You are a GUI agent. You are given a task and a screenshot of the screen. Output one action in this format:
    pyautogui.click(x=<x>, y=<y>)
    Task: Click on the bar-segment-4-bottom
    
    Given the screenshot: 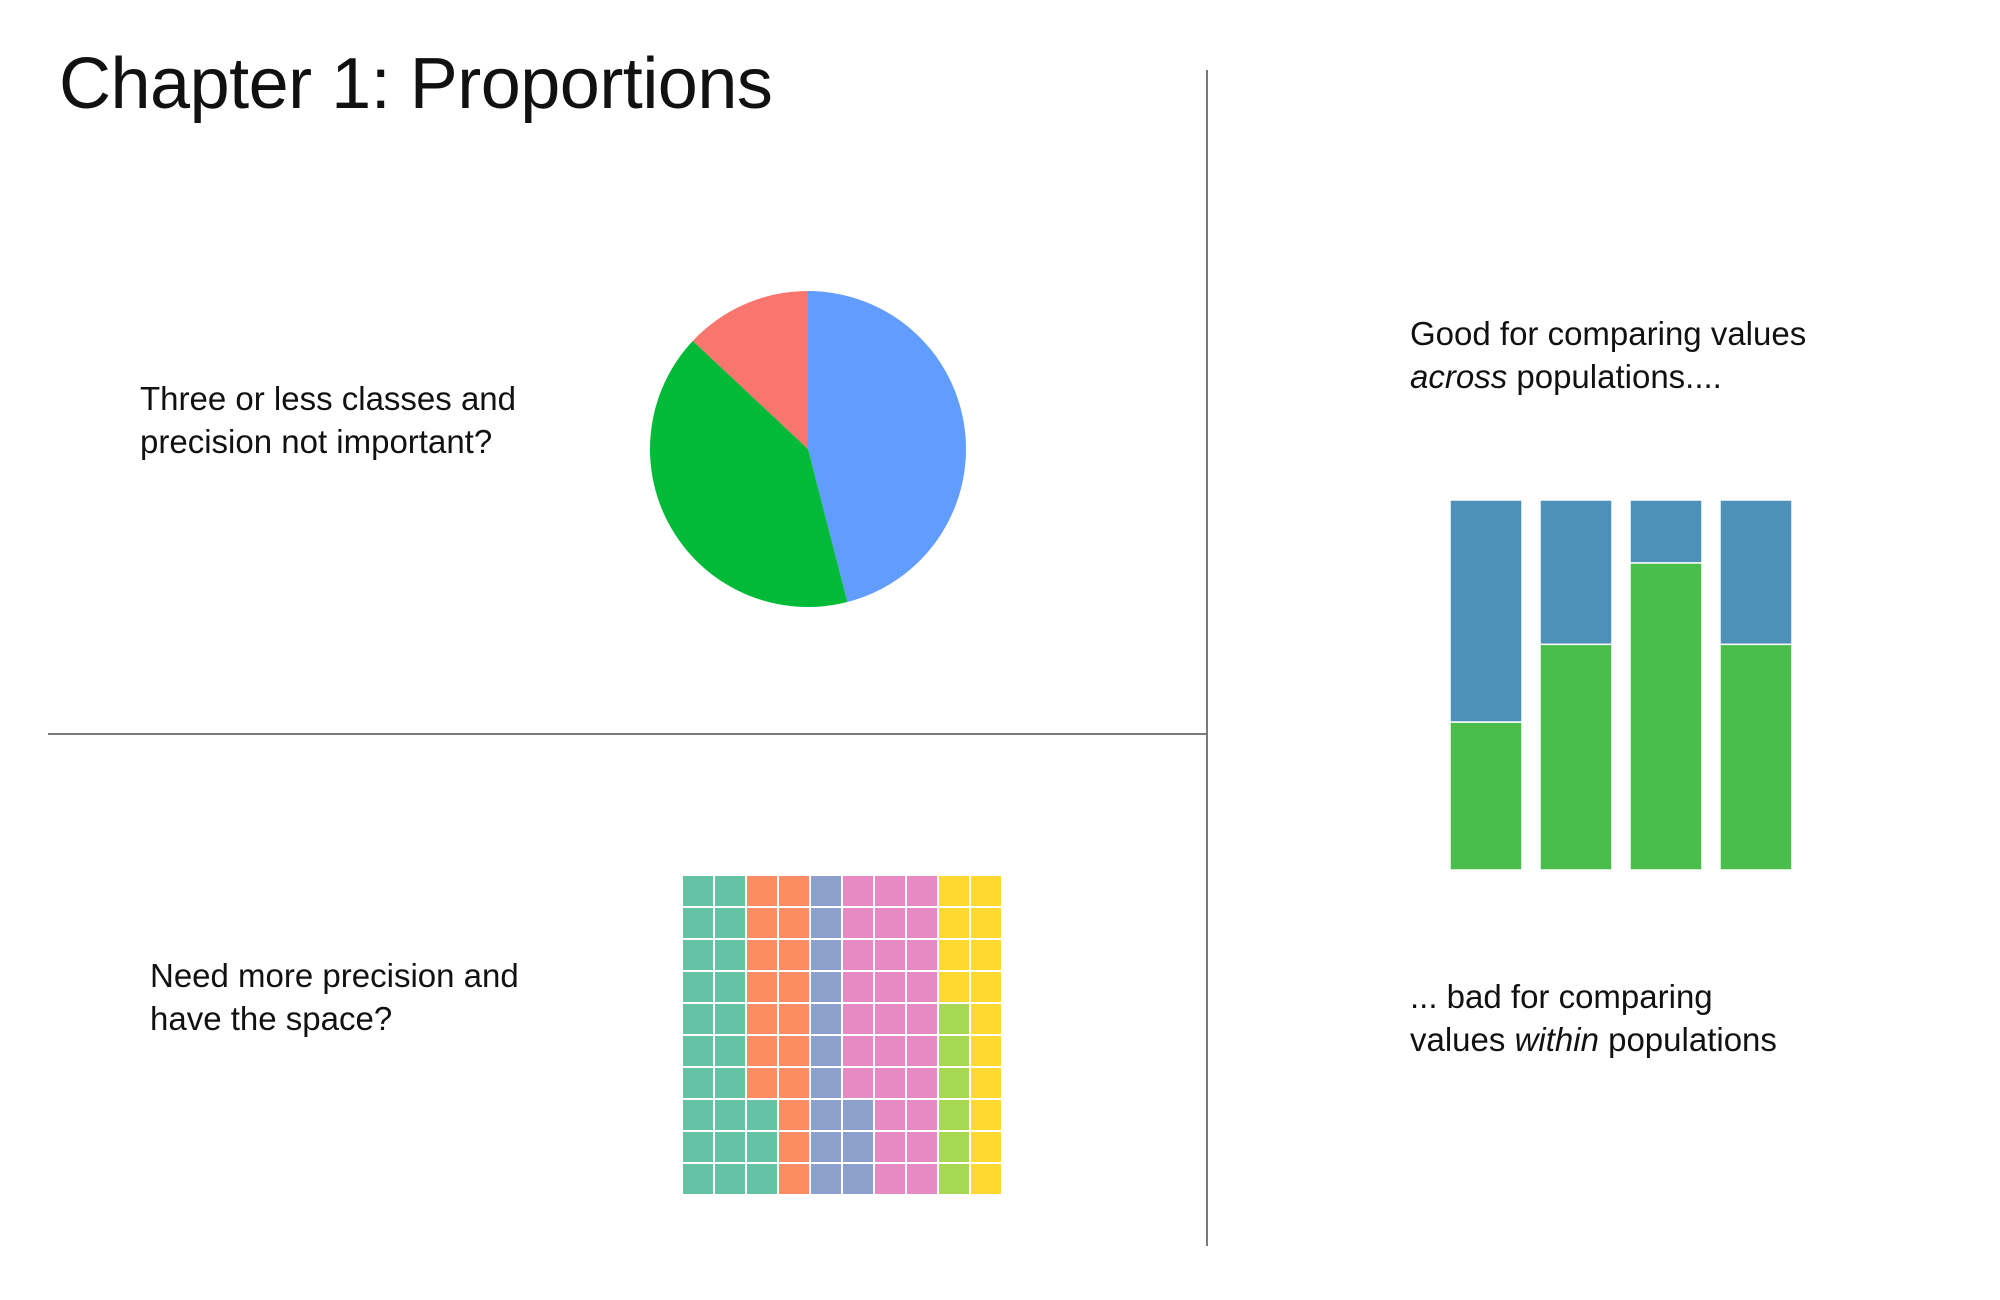 What is the action you would take?
    pyautogui.click(x=1756, y=757)
    